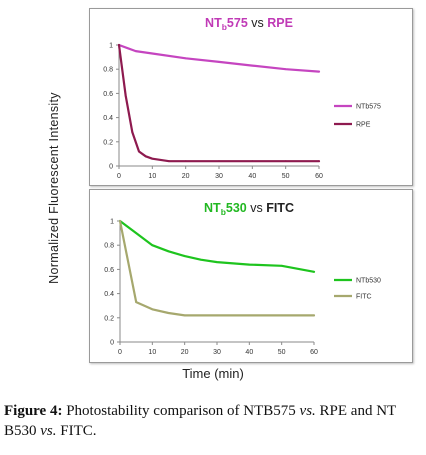 The image size is (426, 455). What do you see at coordinates (280, 208) in the screenshot?
I see `chart-title-reference: FITC` at bounding box center [280, 208].